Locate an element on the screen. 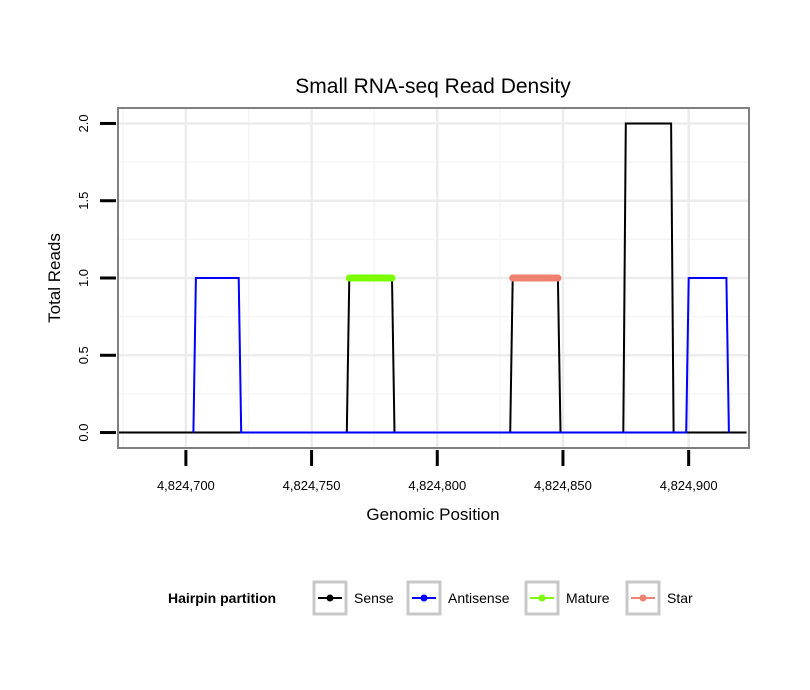 The image size is (810, 690). x-tick-label: 4,824,800 is located at coordinates (437, 485).